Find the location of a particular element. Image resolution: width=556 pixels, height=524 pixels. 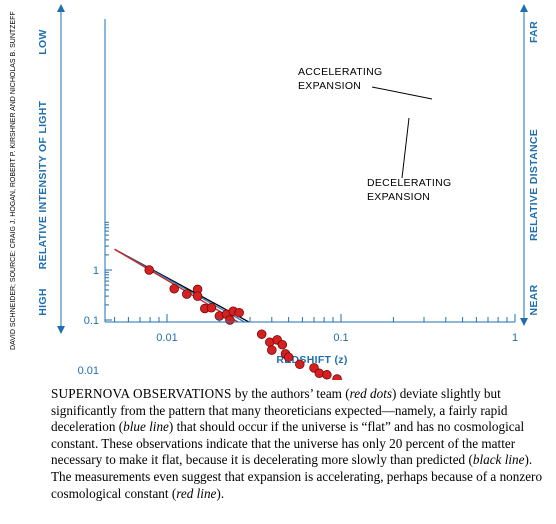

caption-emph-blue-line: blue line is located at coordinates (146, 427).